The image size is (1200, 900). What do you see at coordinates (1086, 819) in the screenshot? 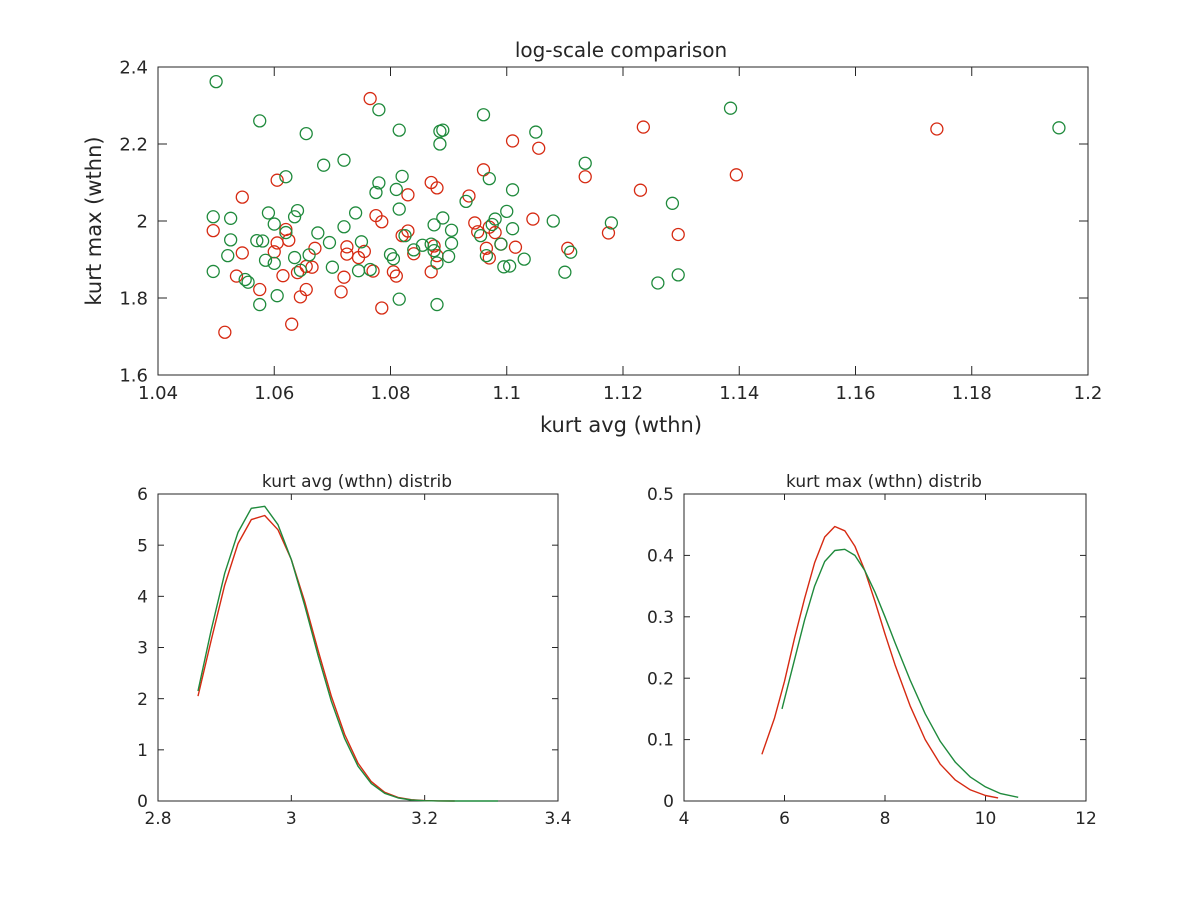
I see `x-tick-label: 12` at bounding box center [1086, 819].